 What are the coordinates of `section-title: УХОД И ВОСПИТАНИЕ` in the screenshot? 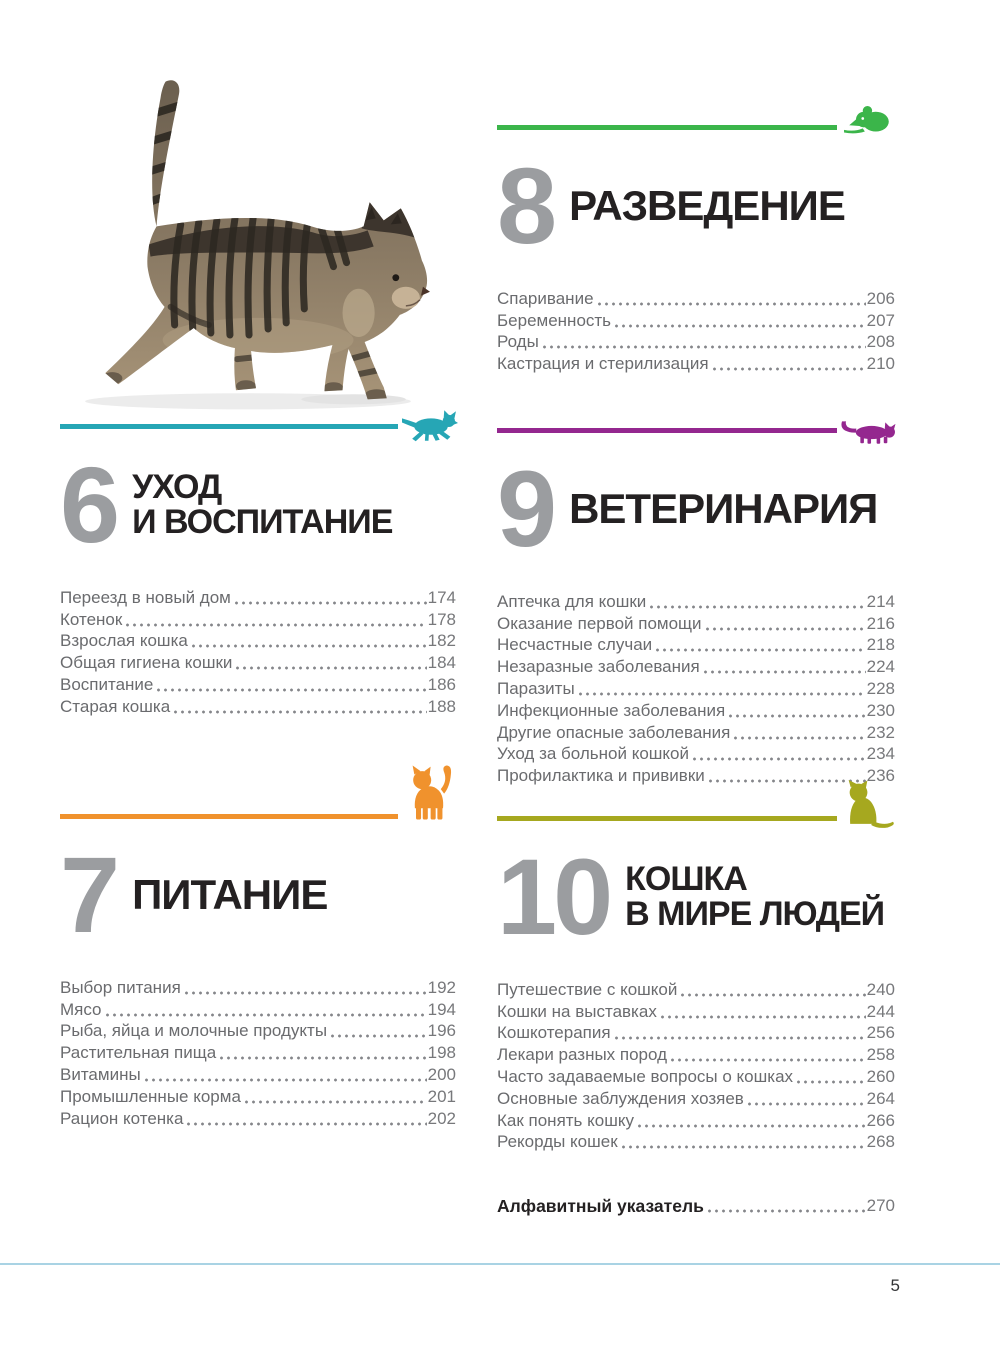 It's located at (262, 504).